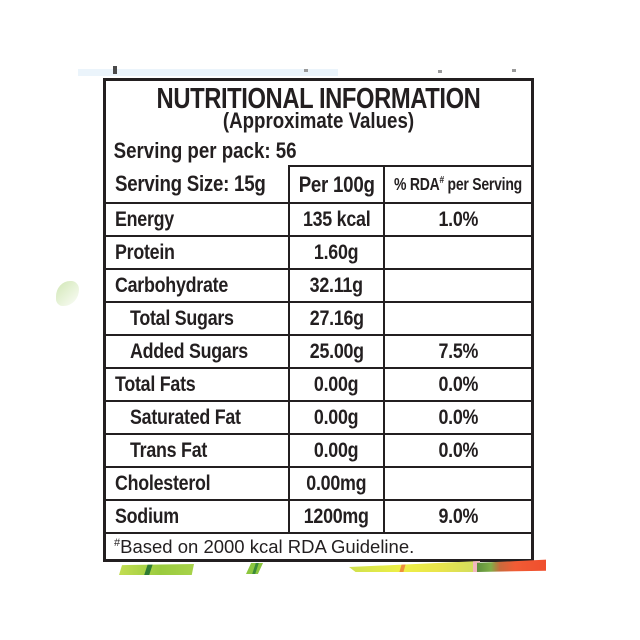  Describe the element at coordinates (337, 483) in the screenshot. I see `nutrient-amount: 0.00mg` at that location.